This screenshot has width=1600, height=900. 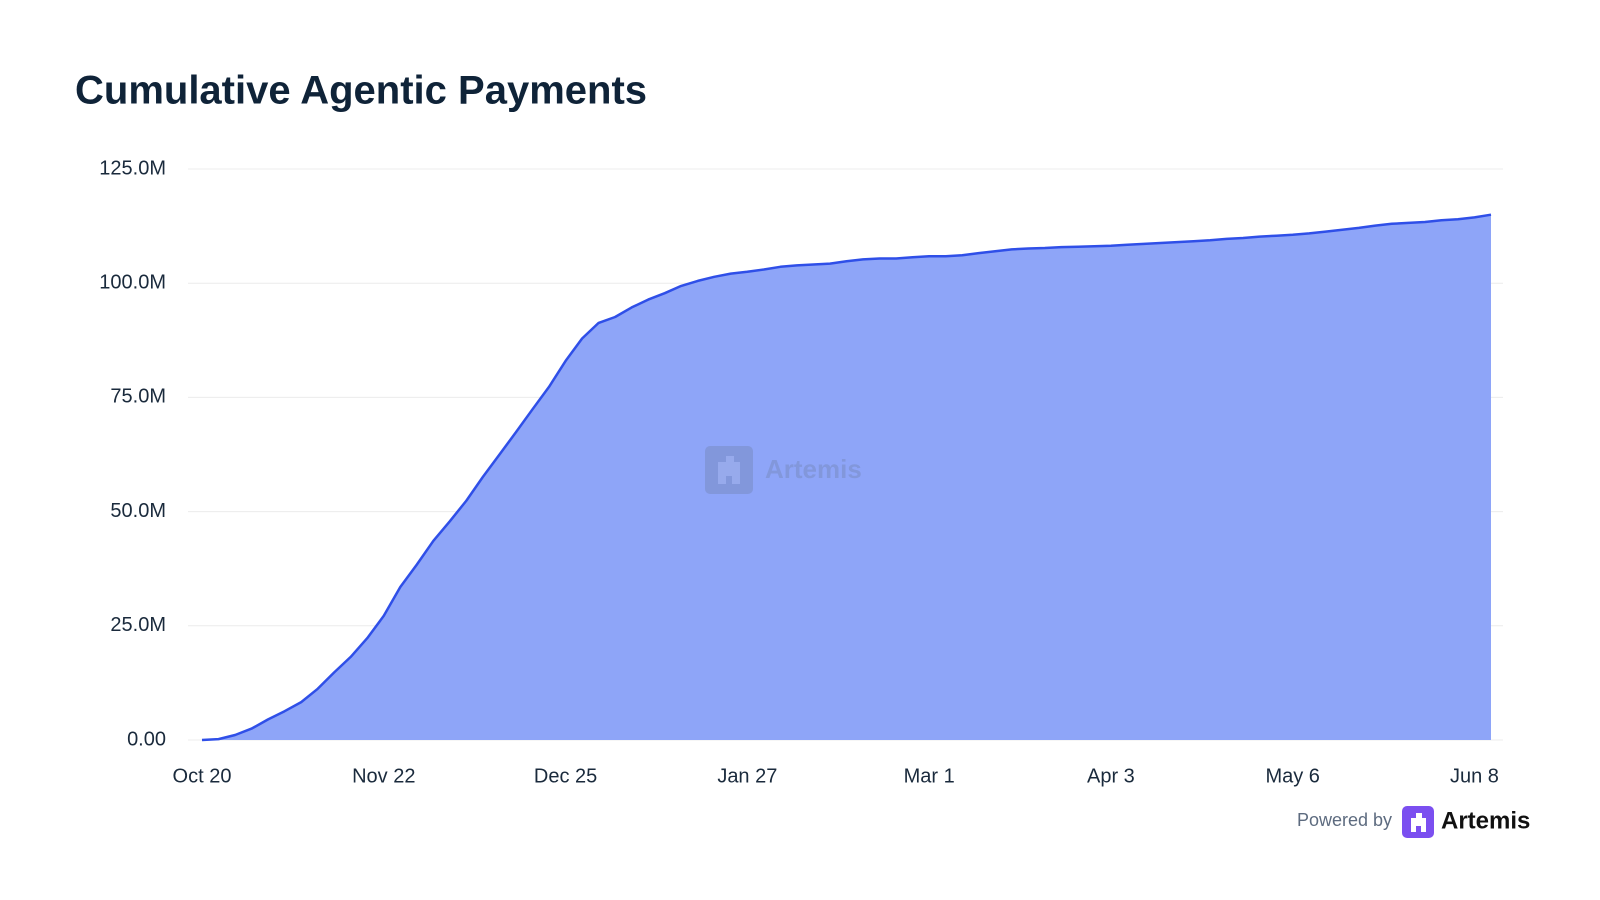 What do you see at coordinates (929, 776) in the screenshot?
I see `x-tick-label: Mar 1` at bounding box center [929, 776].